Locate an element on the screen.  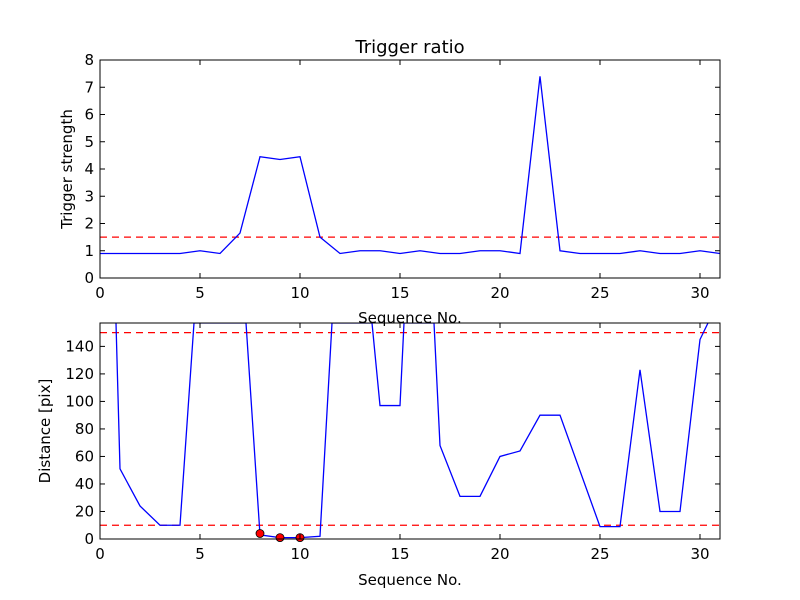
y-axis-label: Distance [pix] is located at coordinates (45, 431).